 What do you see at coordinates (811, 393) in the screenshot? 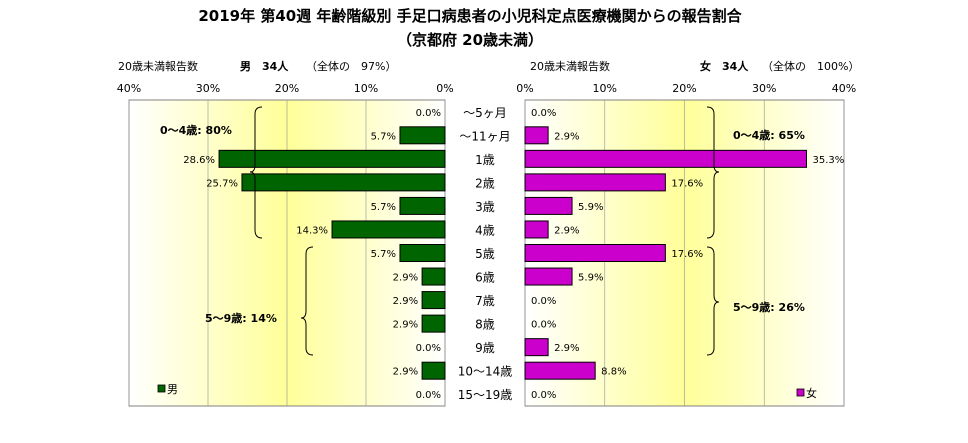
I see `female-legend-label: 女` at bounding box center [811, 393].